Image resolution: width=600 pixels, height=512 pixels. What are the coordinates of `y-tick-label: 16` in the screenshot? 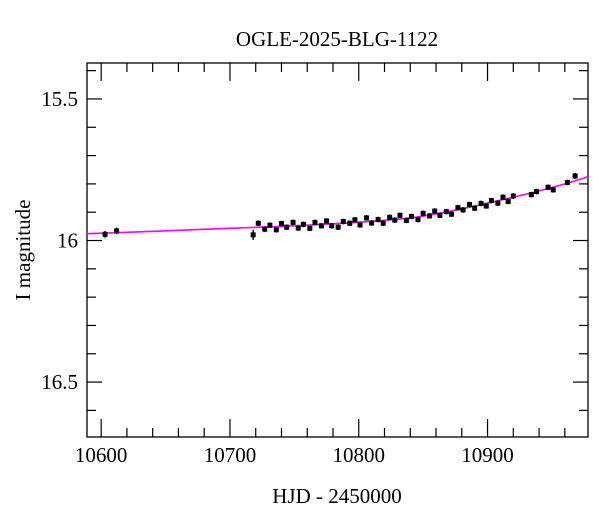 It's located at (67, 241).